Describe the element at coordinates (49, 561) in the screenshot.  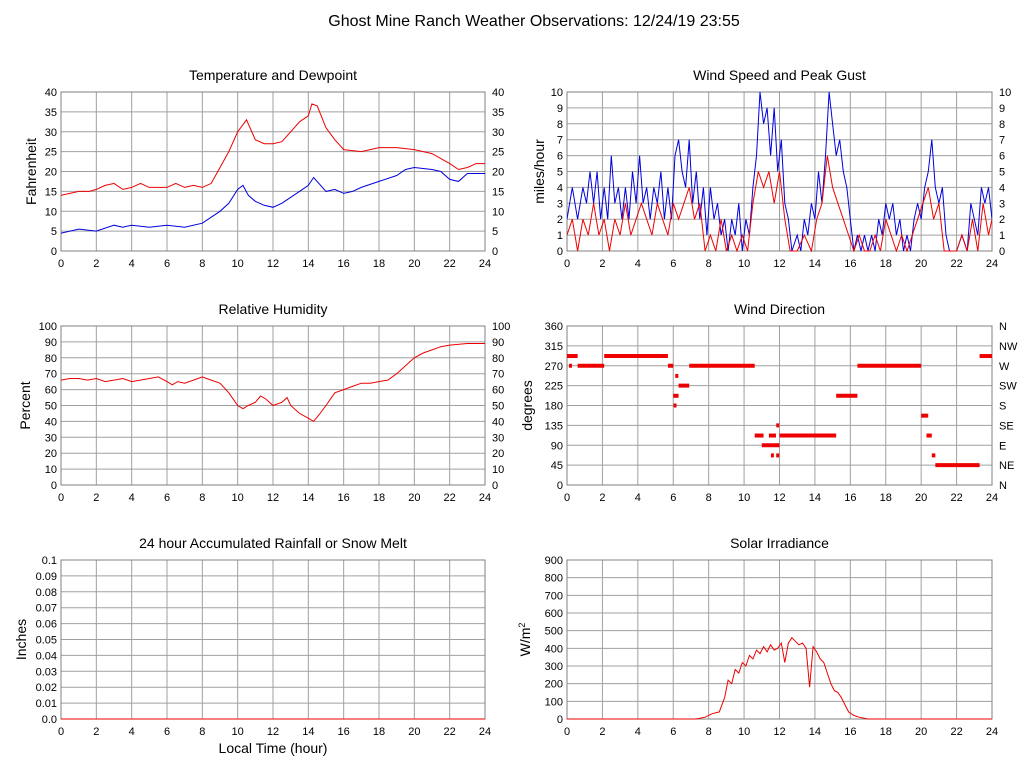
I see `y-tick-label: 0.1` at that location.